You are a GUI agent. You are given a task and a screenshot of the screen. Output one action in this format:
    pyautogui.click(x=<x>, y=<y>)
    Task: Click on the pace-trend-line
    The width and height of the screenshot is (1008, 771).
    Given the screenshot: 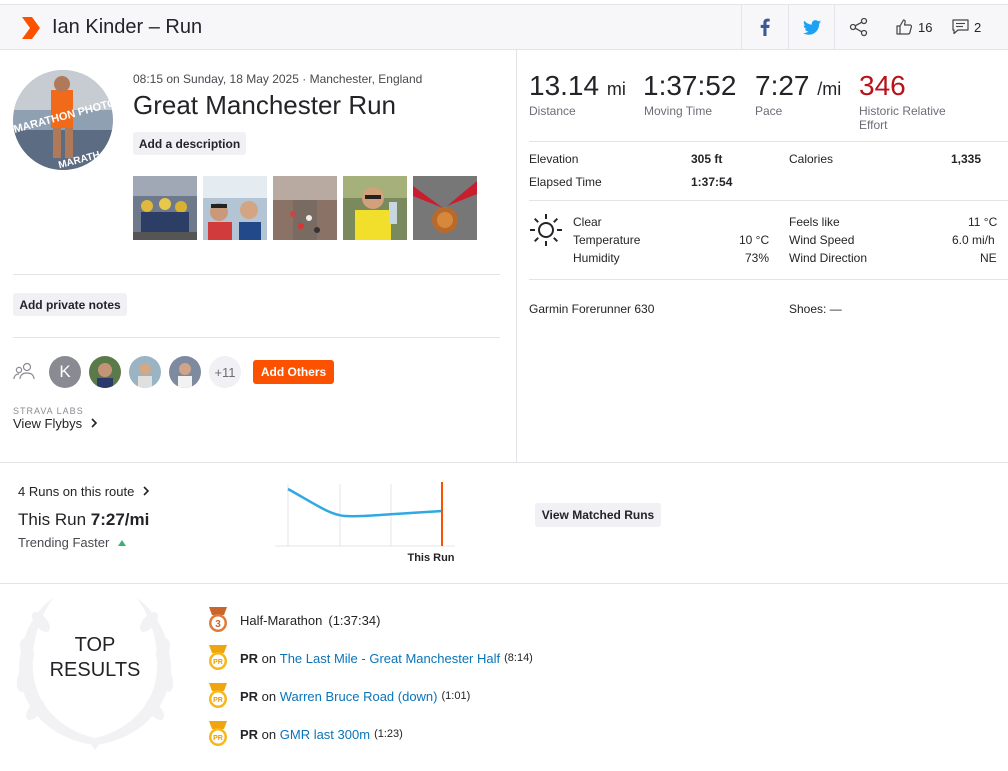 What is the action you would take?
    pyautogui.click(x=365, y=502)
    